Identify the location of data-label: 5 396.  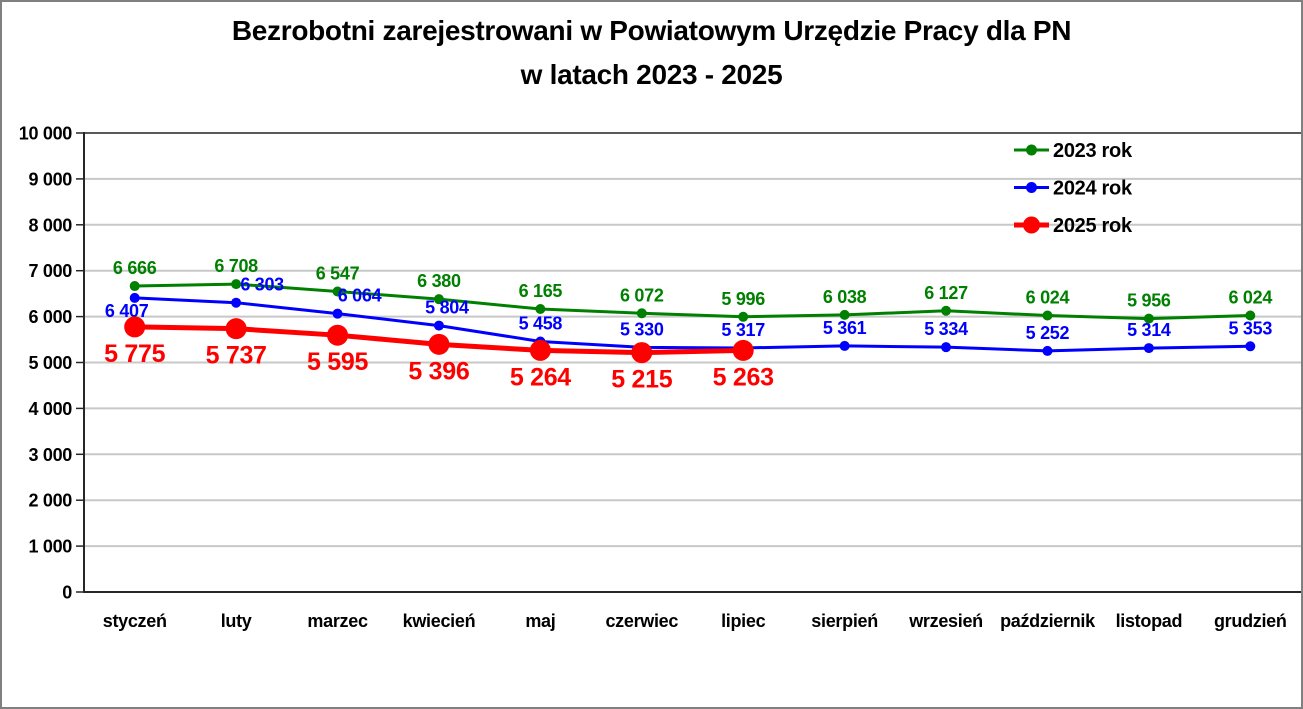
(438, 371).